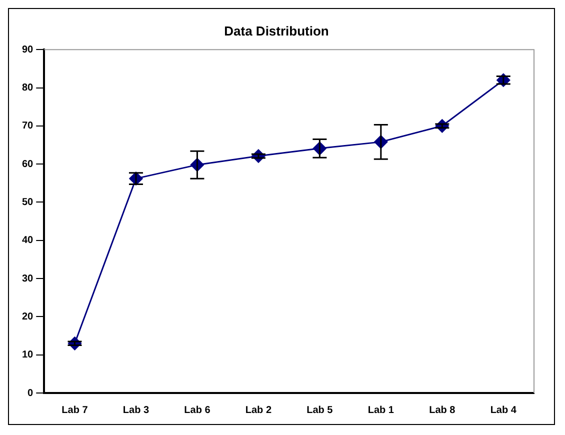 The width and height of the screenshot is (565, 435). What do you see at coordinates (28, 50) in the screenshot?
I see `y-tick-label: 90` at bounding box center [28, 50].